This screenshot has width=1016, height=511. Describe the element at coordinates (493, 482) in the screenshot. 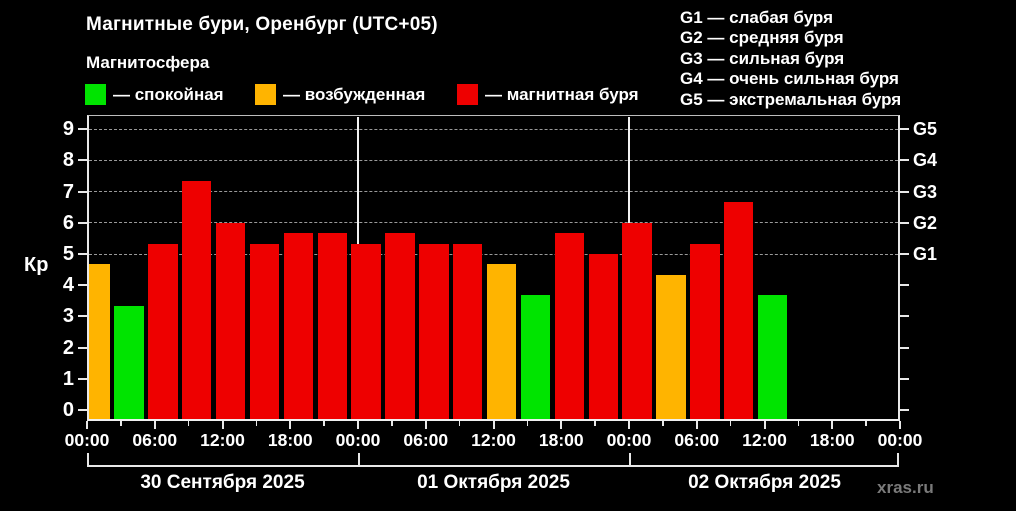

I see `date-label: 01 Октября 2025` at that location.